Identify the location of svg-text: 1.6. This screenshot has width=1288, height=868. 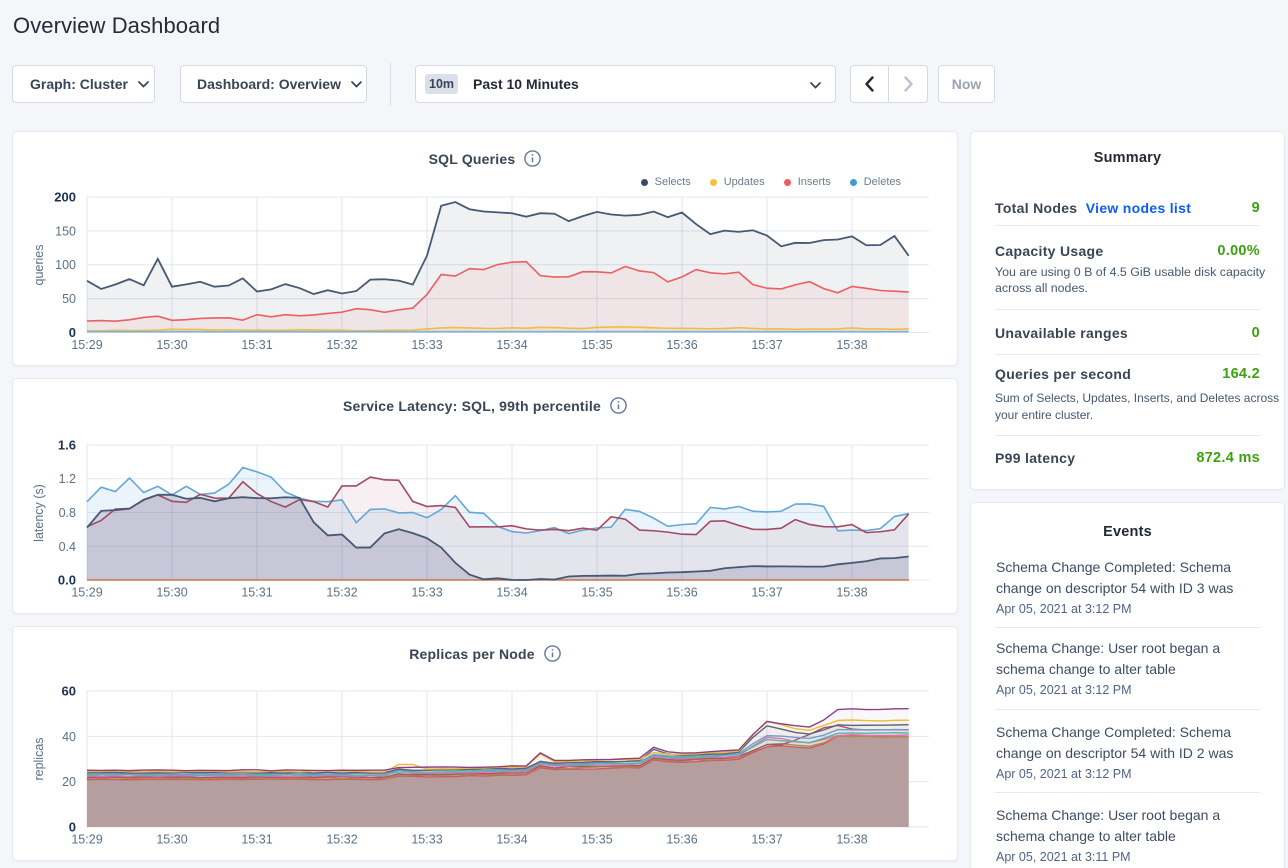
(67, 445).